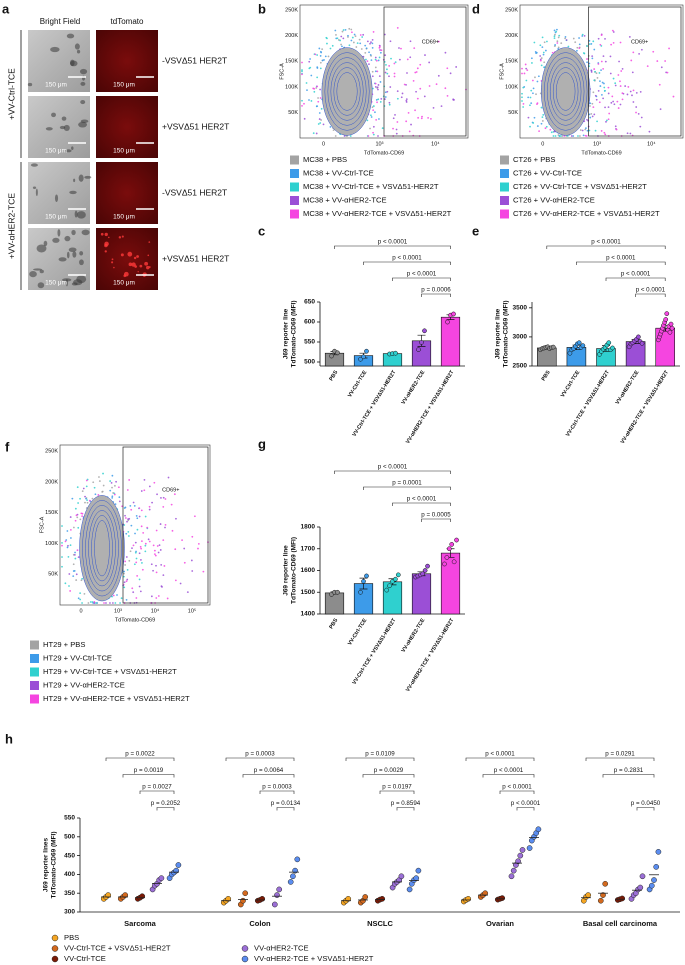 The image size is (685, 965). Describe the element at coordinates (51, 544) in the screenshot. I see `y-tick-label: 100K` at that location.